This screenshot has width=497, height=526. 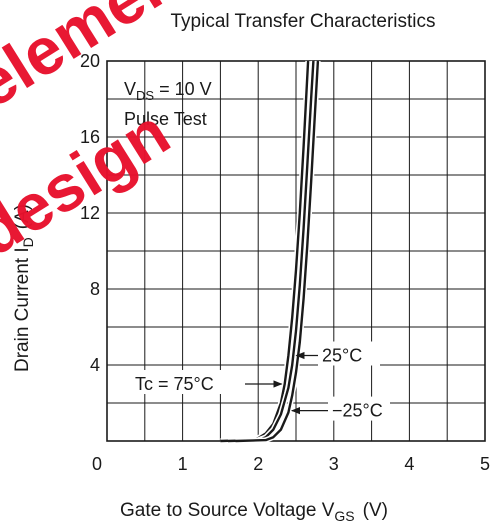 What do you see at coordinates (260, 381) in the screenshot?
I see `annotations: 25°C Tc = 75°C −25°C` at bounding box center [260, 381].